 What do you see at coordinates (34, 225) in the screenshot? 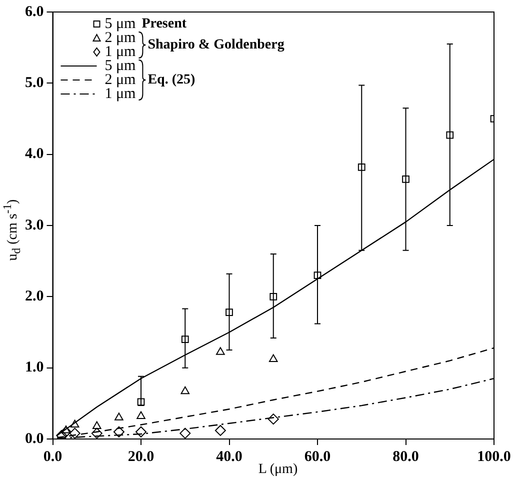
I see `y-tick-label: 3.0` at bounding box center [34, 225].